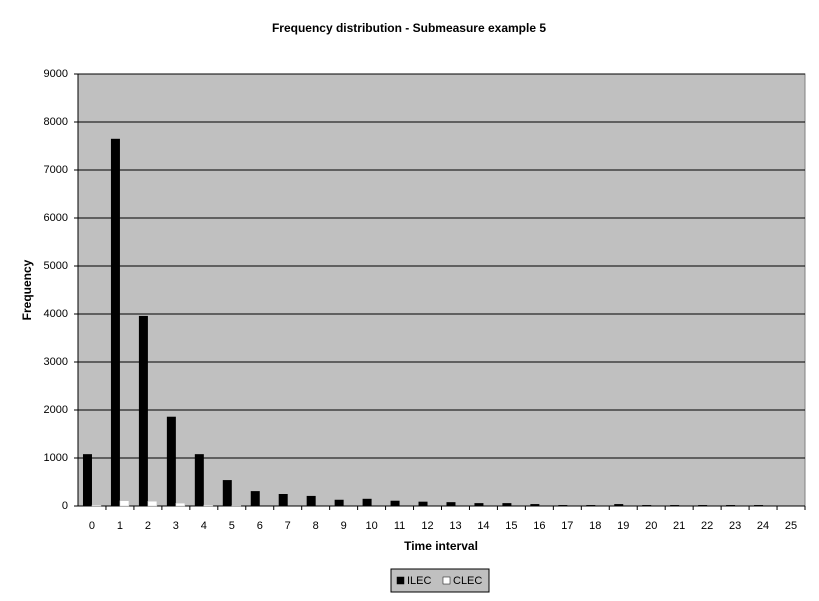 Image resolution: width=819 pixels, height=601 pixels. Describe the element at coordinates (56, 74) in the screenshot. I see `y-tick-label: 9000` at that location.